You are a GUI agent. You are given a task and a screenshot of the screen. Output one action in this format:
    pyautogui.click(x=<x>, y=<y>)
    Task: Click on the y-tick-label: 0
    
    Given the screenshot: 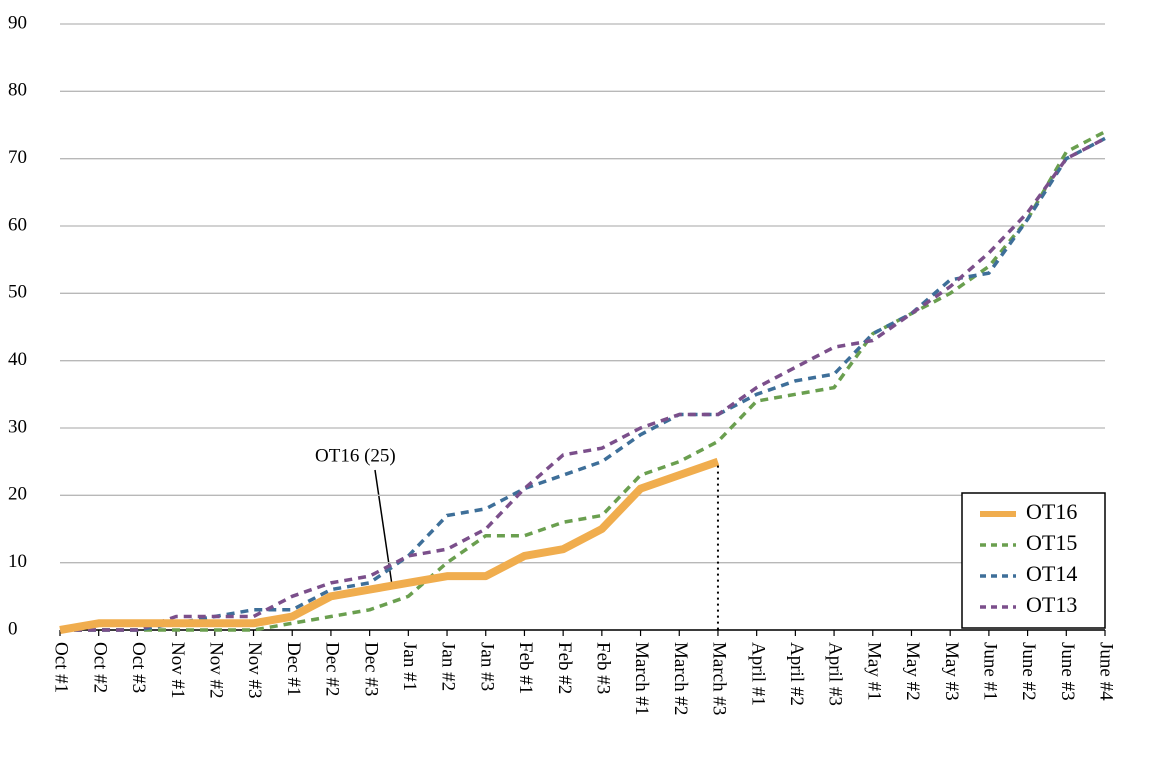 What is the action you would take?
    pyautogui.click(x=13, y=628)
    